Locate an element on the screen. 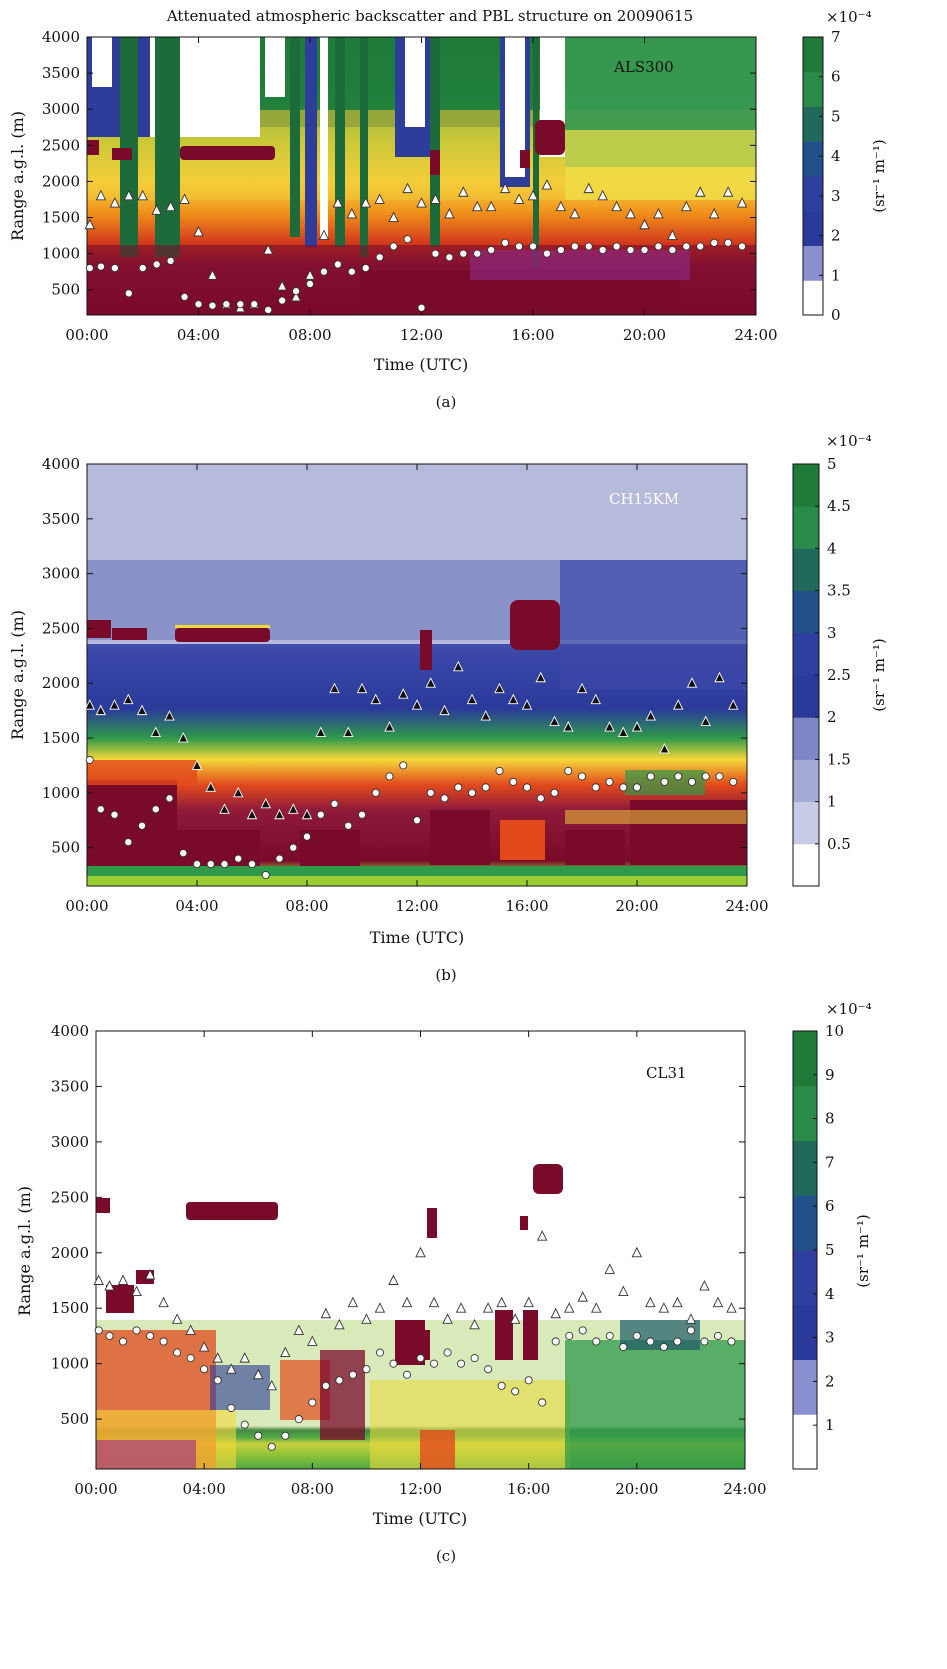  x-tick-label: 24:00 is located at coordinates (746, 906).